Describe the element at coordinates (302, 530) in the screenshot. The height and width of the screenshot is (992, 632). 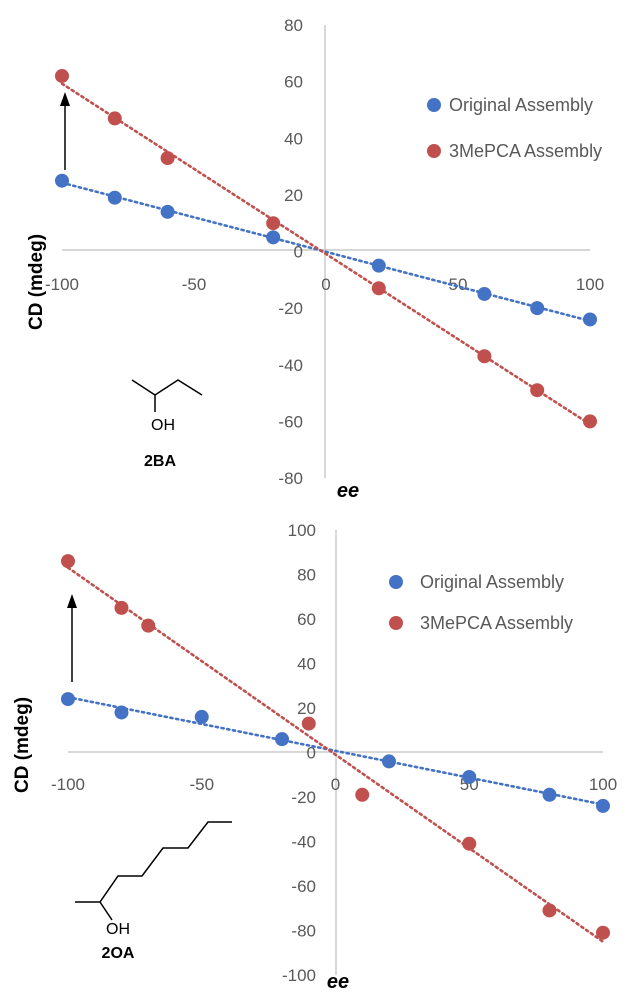
I see `y-tick-label: 100` at that location.